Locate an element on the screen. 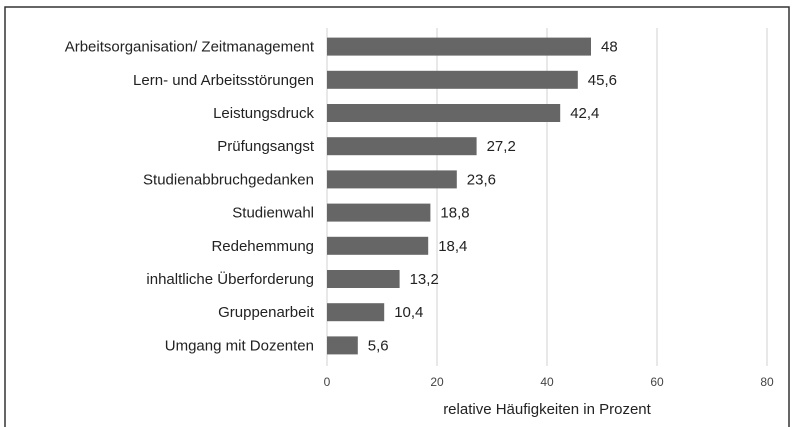 The width and height of the screenshot is (793, 427). x-tick-label: 80 is located at coordinates (767, 382).